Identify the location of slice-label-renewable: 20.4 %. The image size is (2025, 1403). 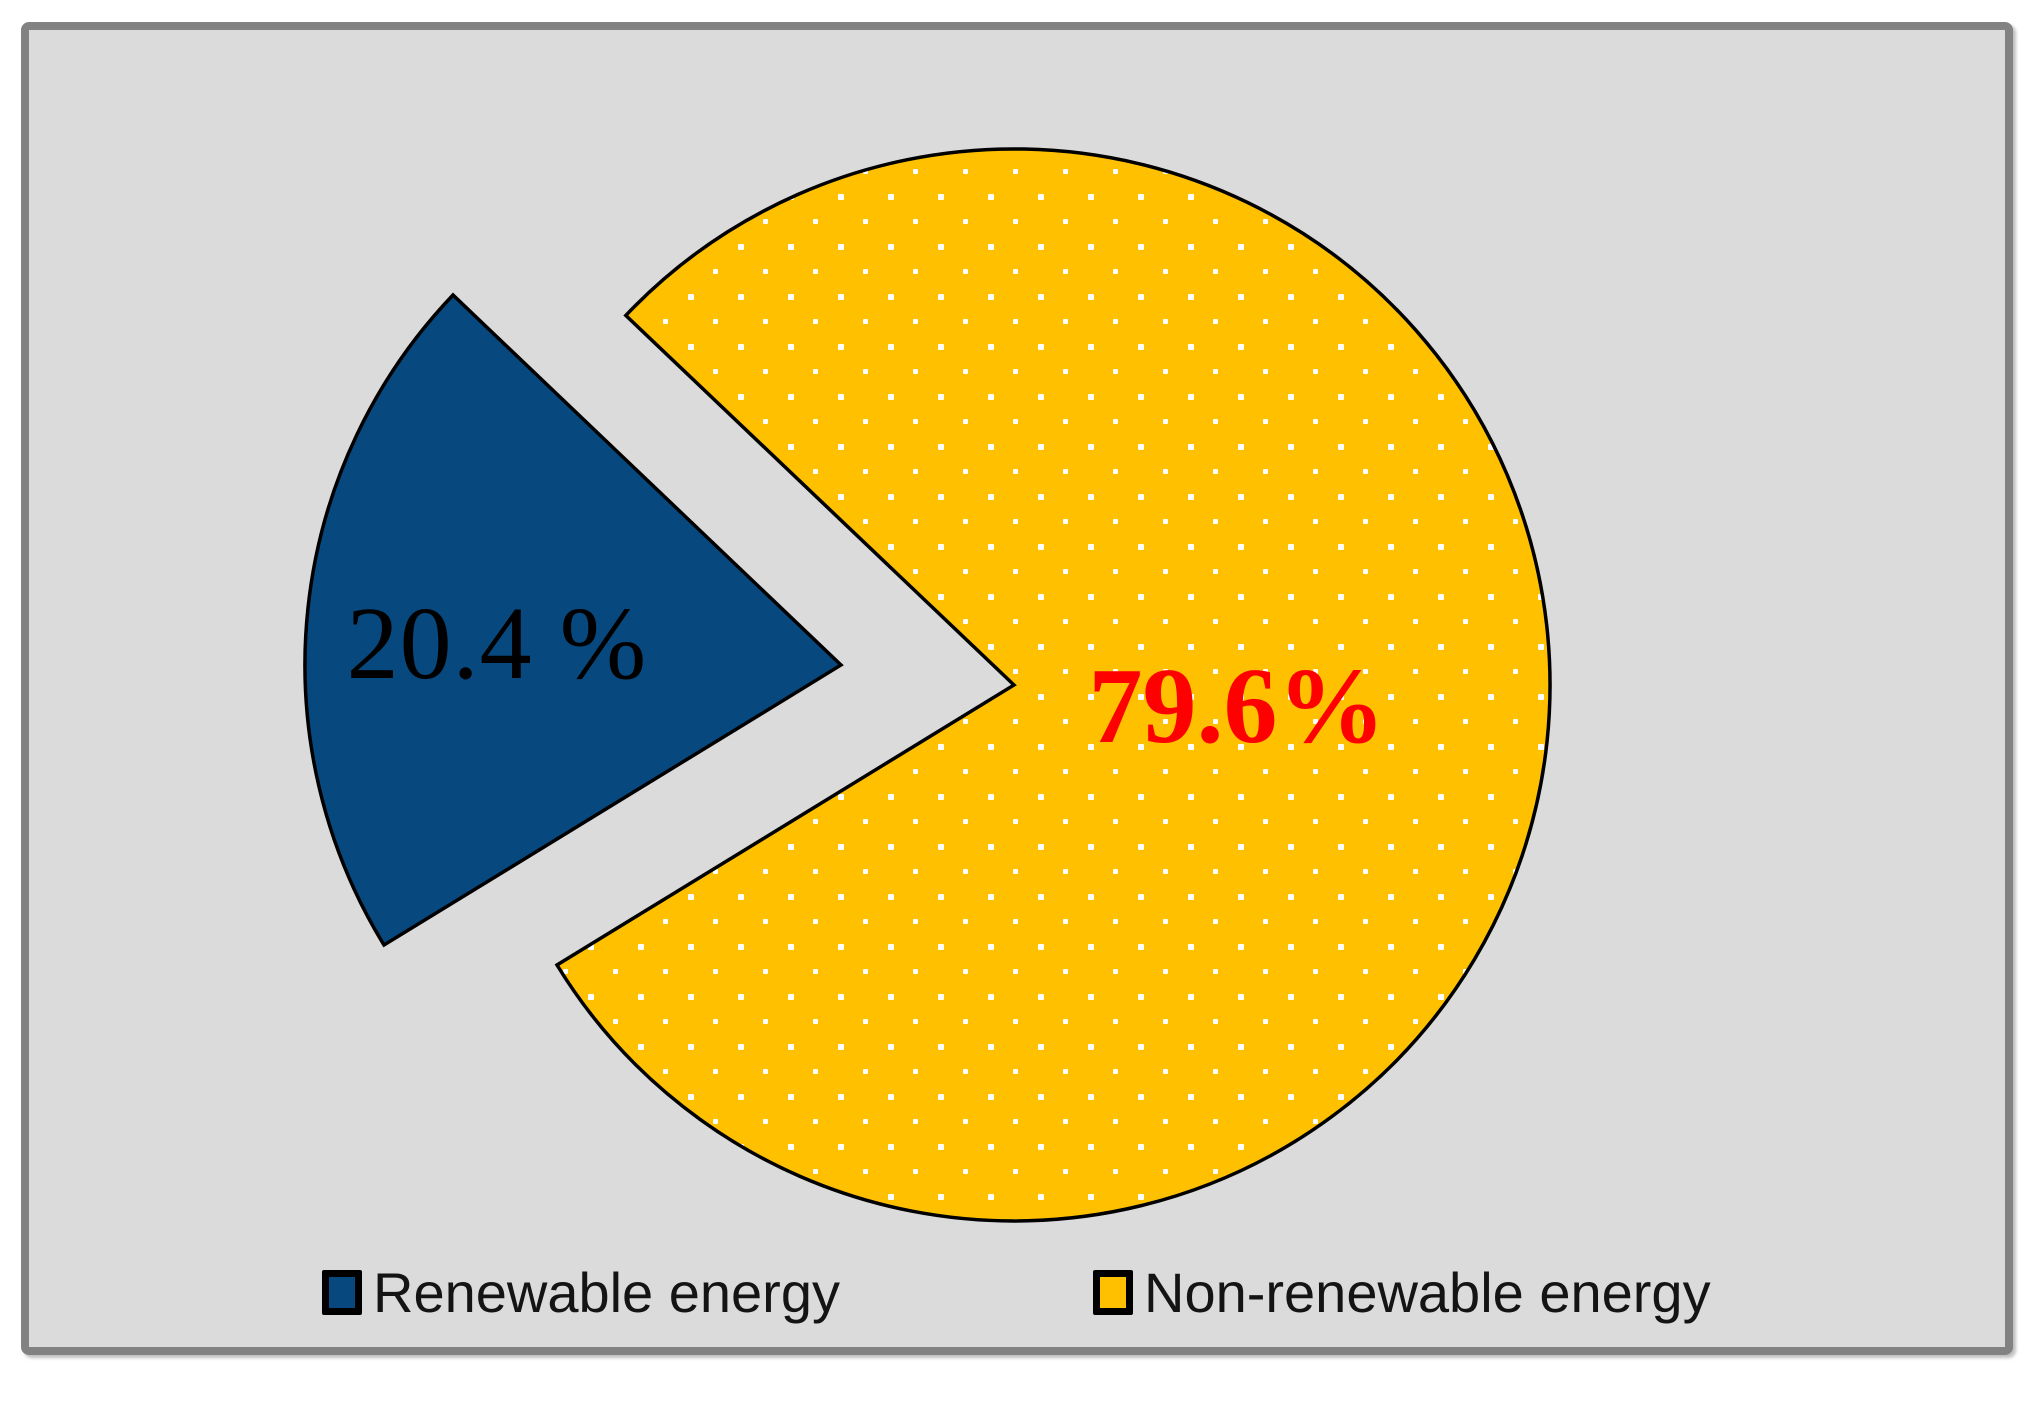
(497, 643).